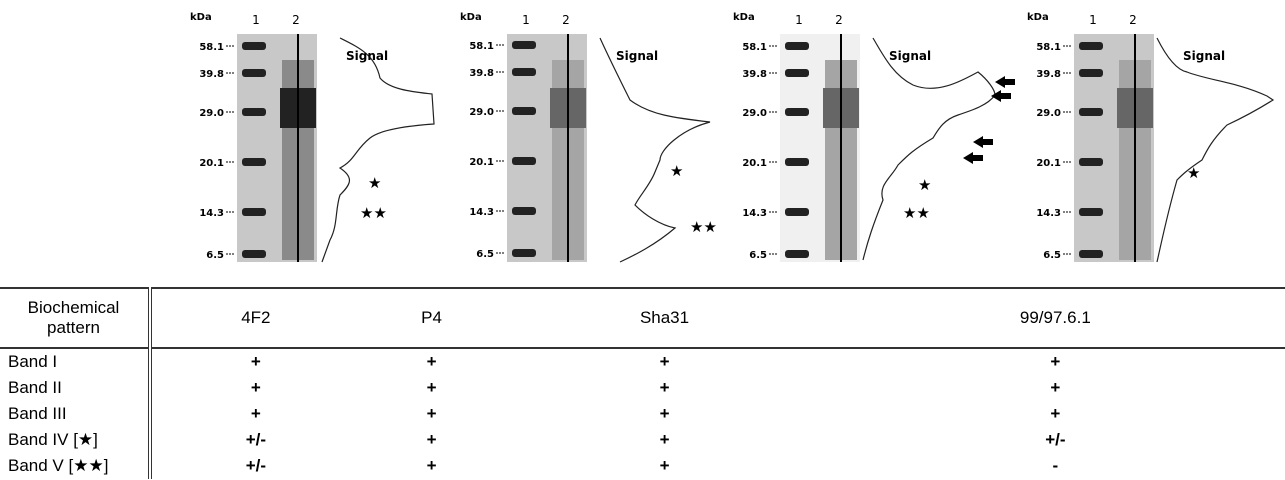 The width and height of the screenshot is (1285, 480). What do you see at coordinates (642, 440) in the screenshot?
I see `table-row: Band IV [★] +/- + + +/-` at bounding box center [642, 440].